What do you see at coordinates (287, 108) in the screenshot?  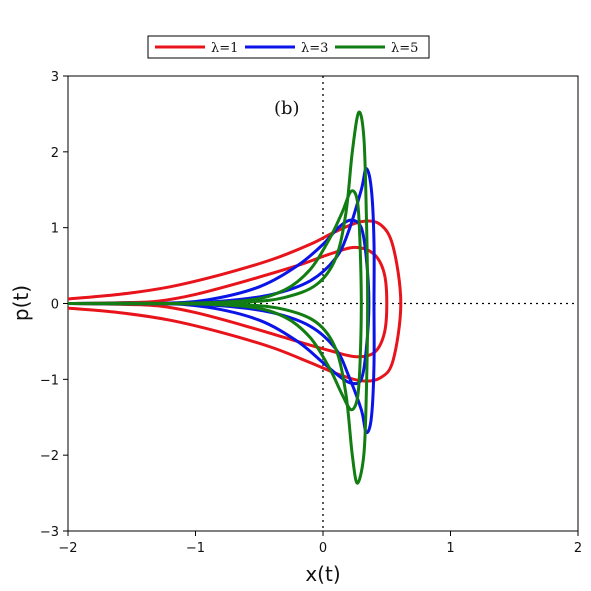 I see `panel-label: (b)` at bounding box center [287, 108].